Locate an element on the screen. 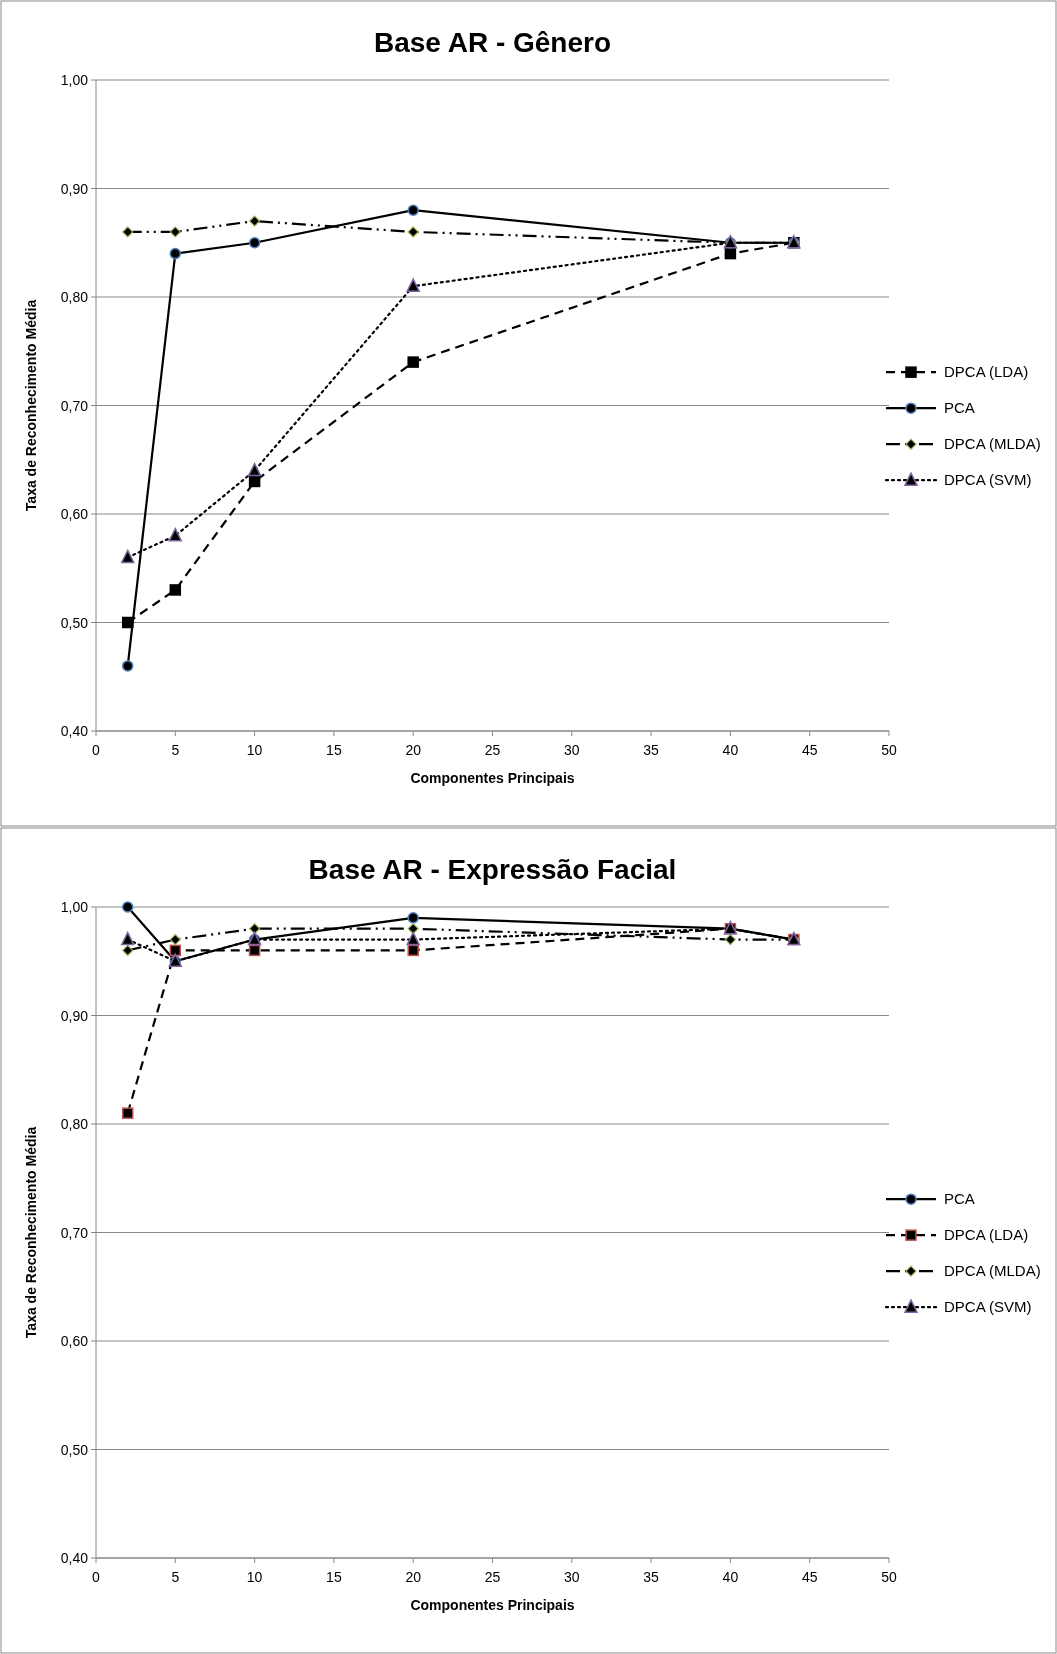 This screenshot has width=1057, height=1654. chart-title: Base AR - Expressão Facial is located at coordinates (492, 869).